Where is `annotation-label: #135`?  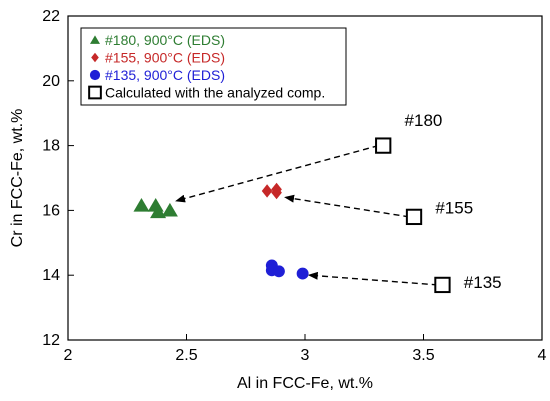 annotation-label: #135 is located at coordinates (483, 282).